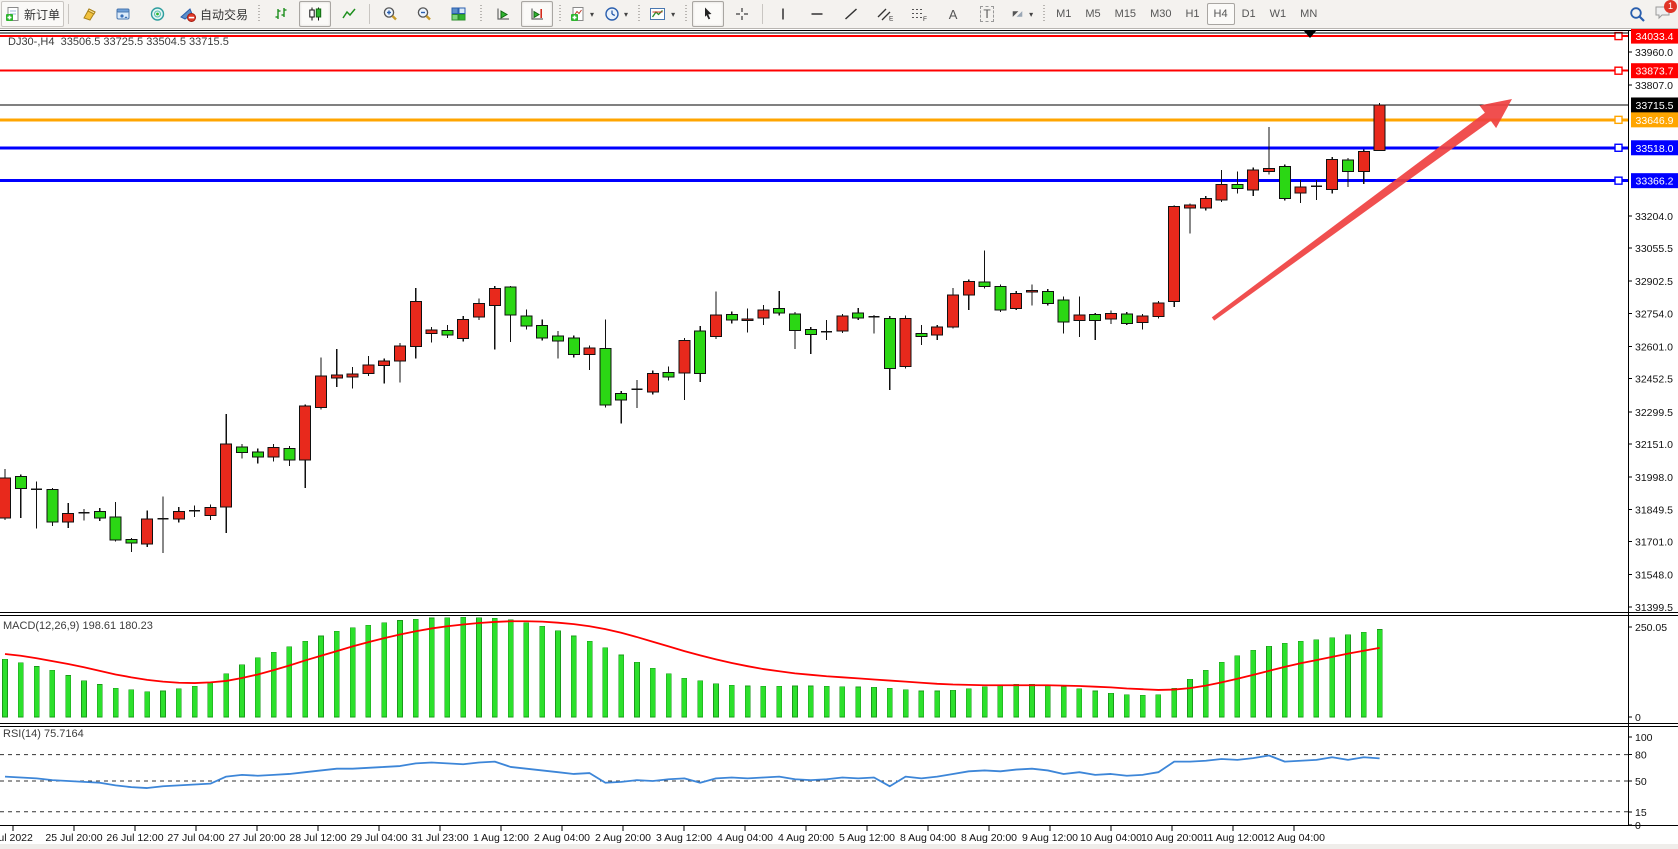 The image size is (1678, 849). Describe the element at coordinates (662, 14) in the screenshot. I see `templates-button: ▾` at that location.